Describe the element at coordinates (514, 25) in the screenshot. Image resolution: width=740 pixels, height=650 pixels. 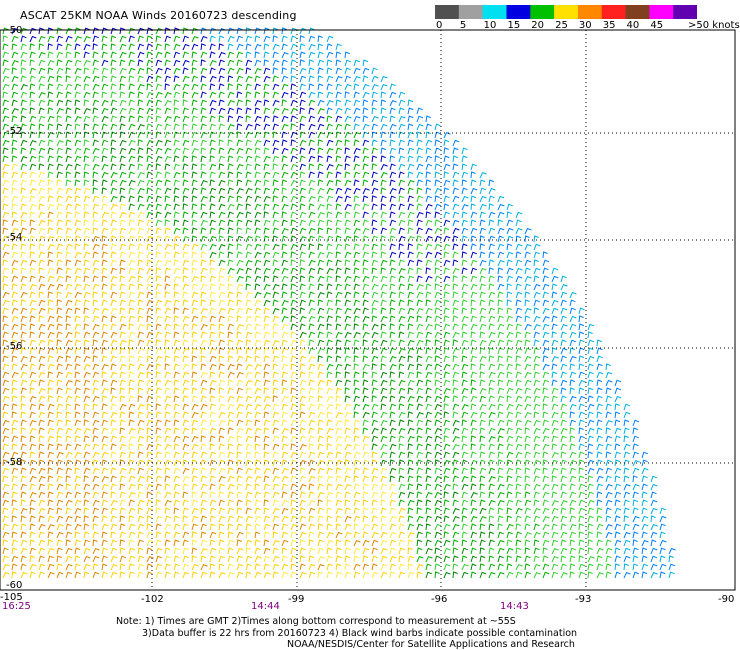
I see `legend-tick-label: 15` at that location.